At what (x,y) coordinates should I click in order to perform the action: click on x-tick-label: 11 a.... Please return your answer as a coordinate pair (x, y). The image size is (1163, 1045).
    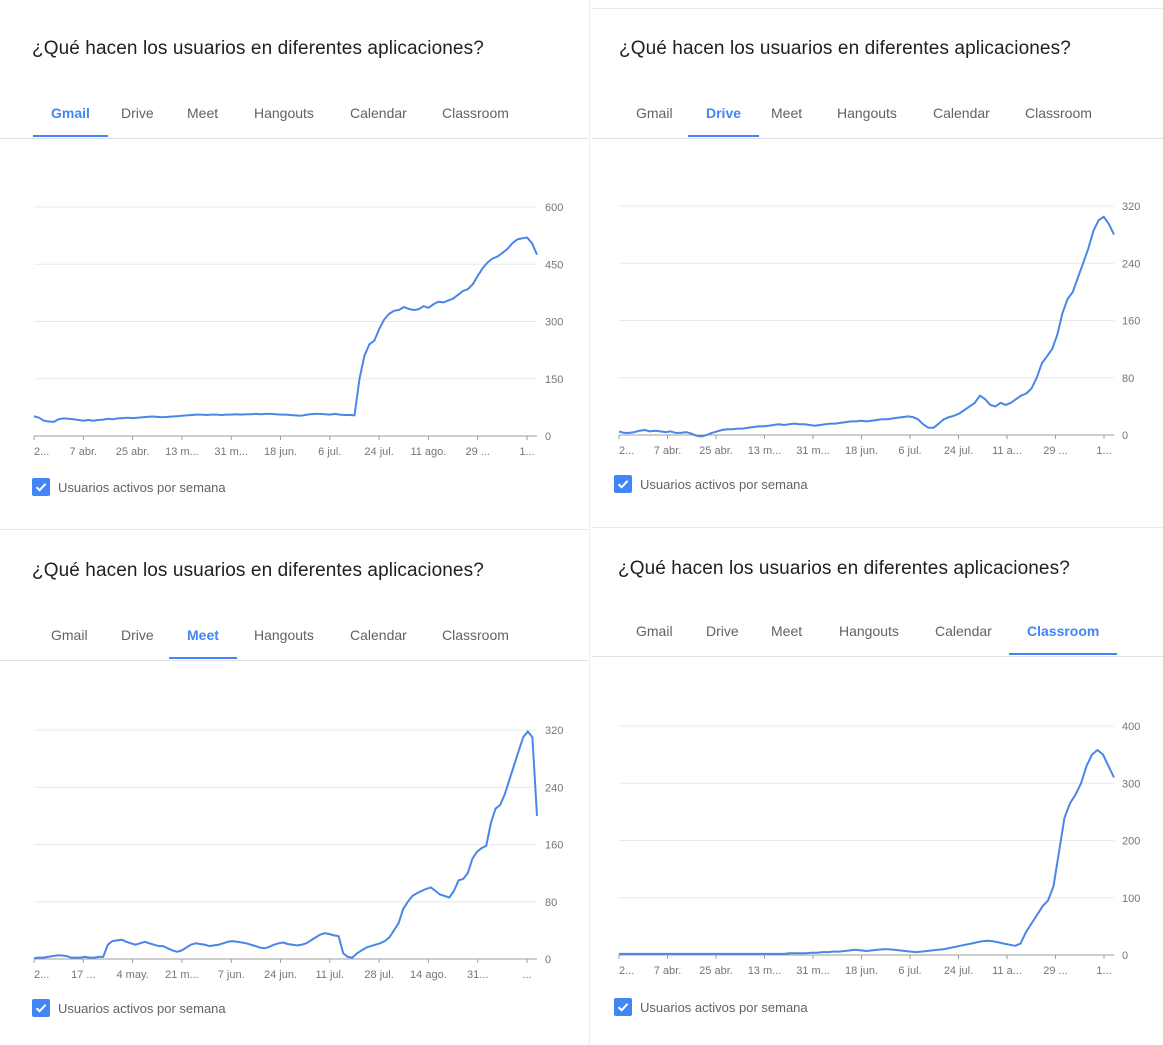
    Looking at the image, I should click on (1007, 451).